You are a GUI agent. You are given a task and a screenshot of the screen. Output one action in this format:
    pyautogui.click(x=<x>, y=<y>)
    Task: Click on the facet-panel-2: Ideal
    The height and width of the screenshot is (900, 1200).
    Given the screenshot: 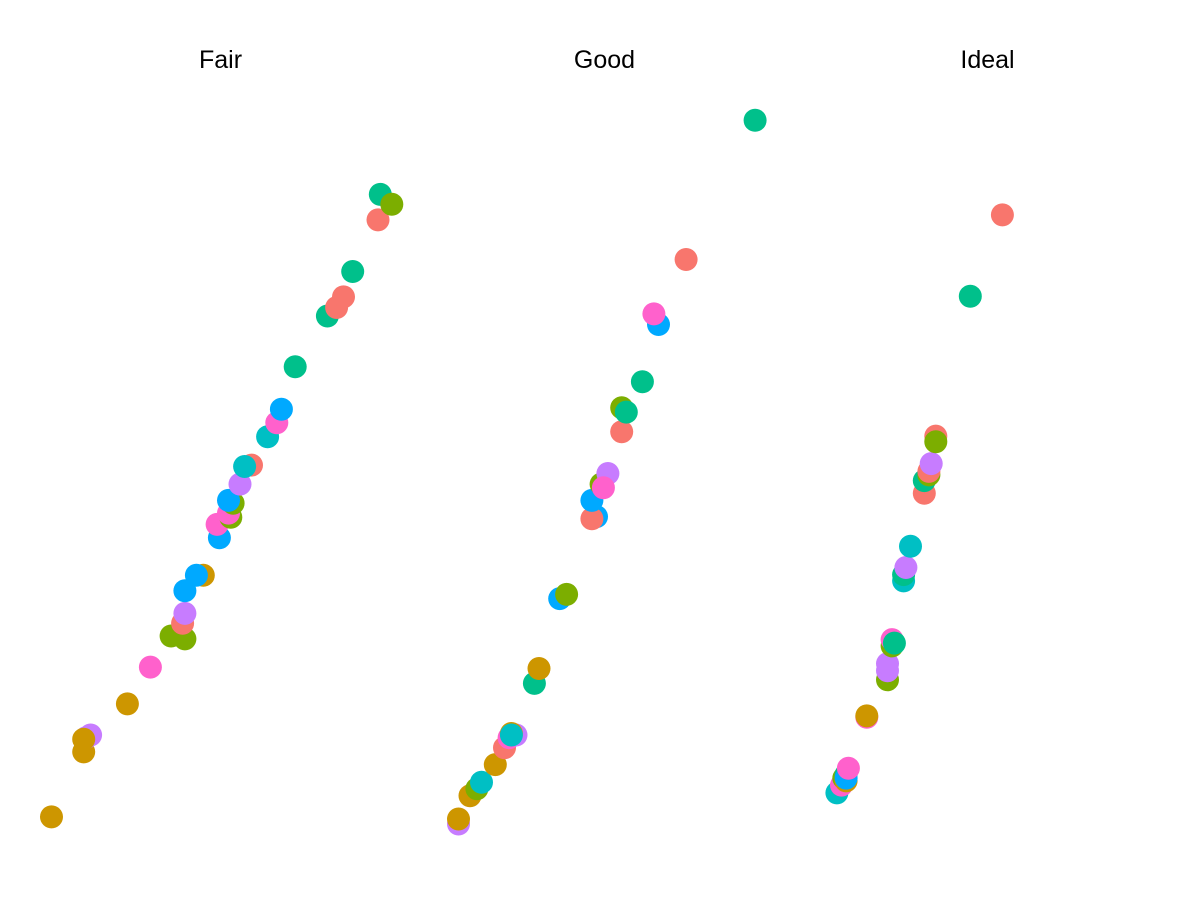 What is the action you would take?
    pyautogui.click(x=920, y=425)
    